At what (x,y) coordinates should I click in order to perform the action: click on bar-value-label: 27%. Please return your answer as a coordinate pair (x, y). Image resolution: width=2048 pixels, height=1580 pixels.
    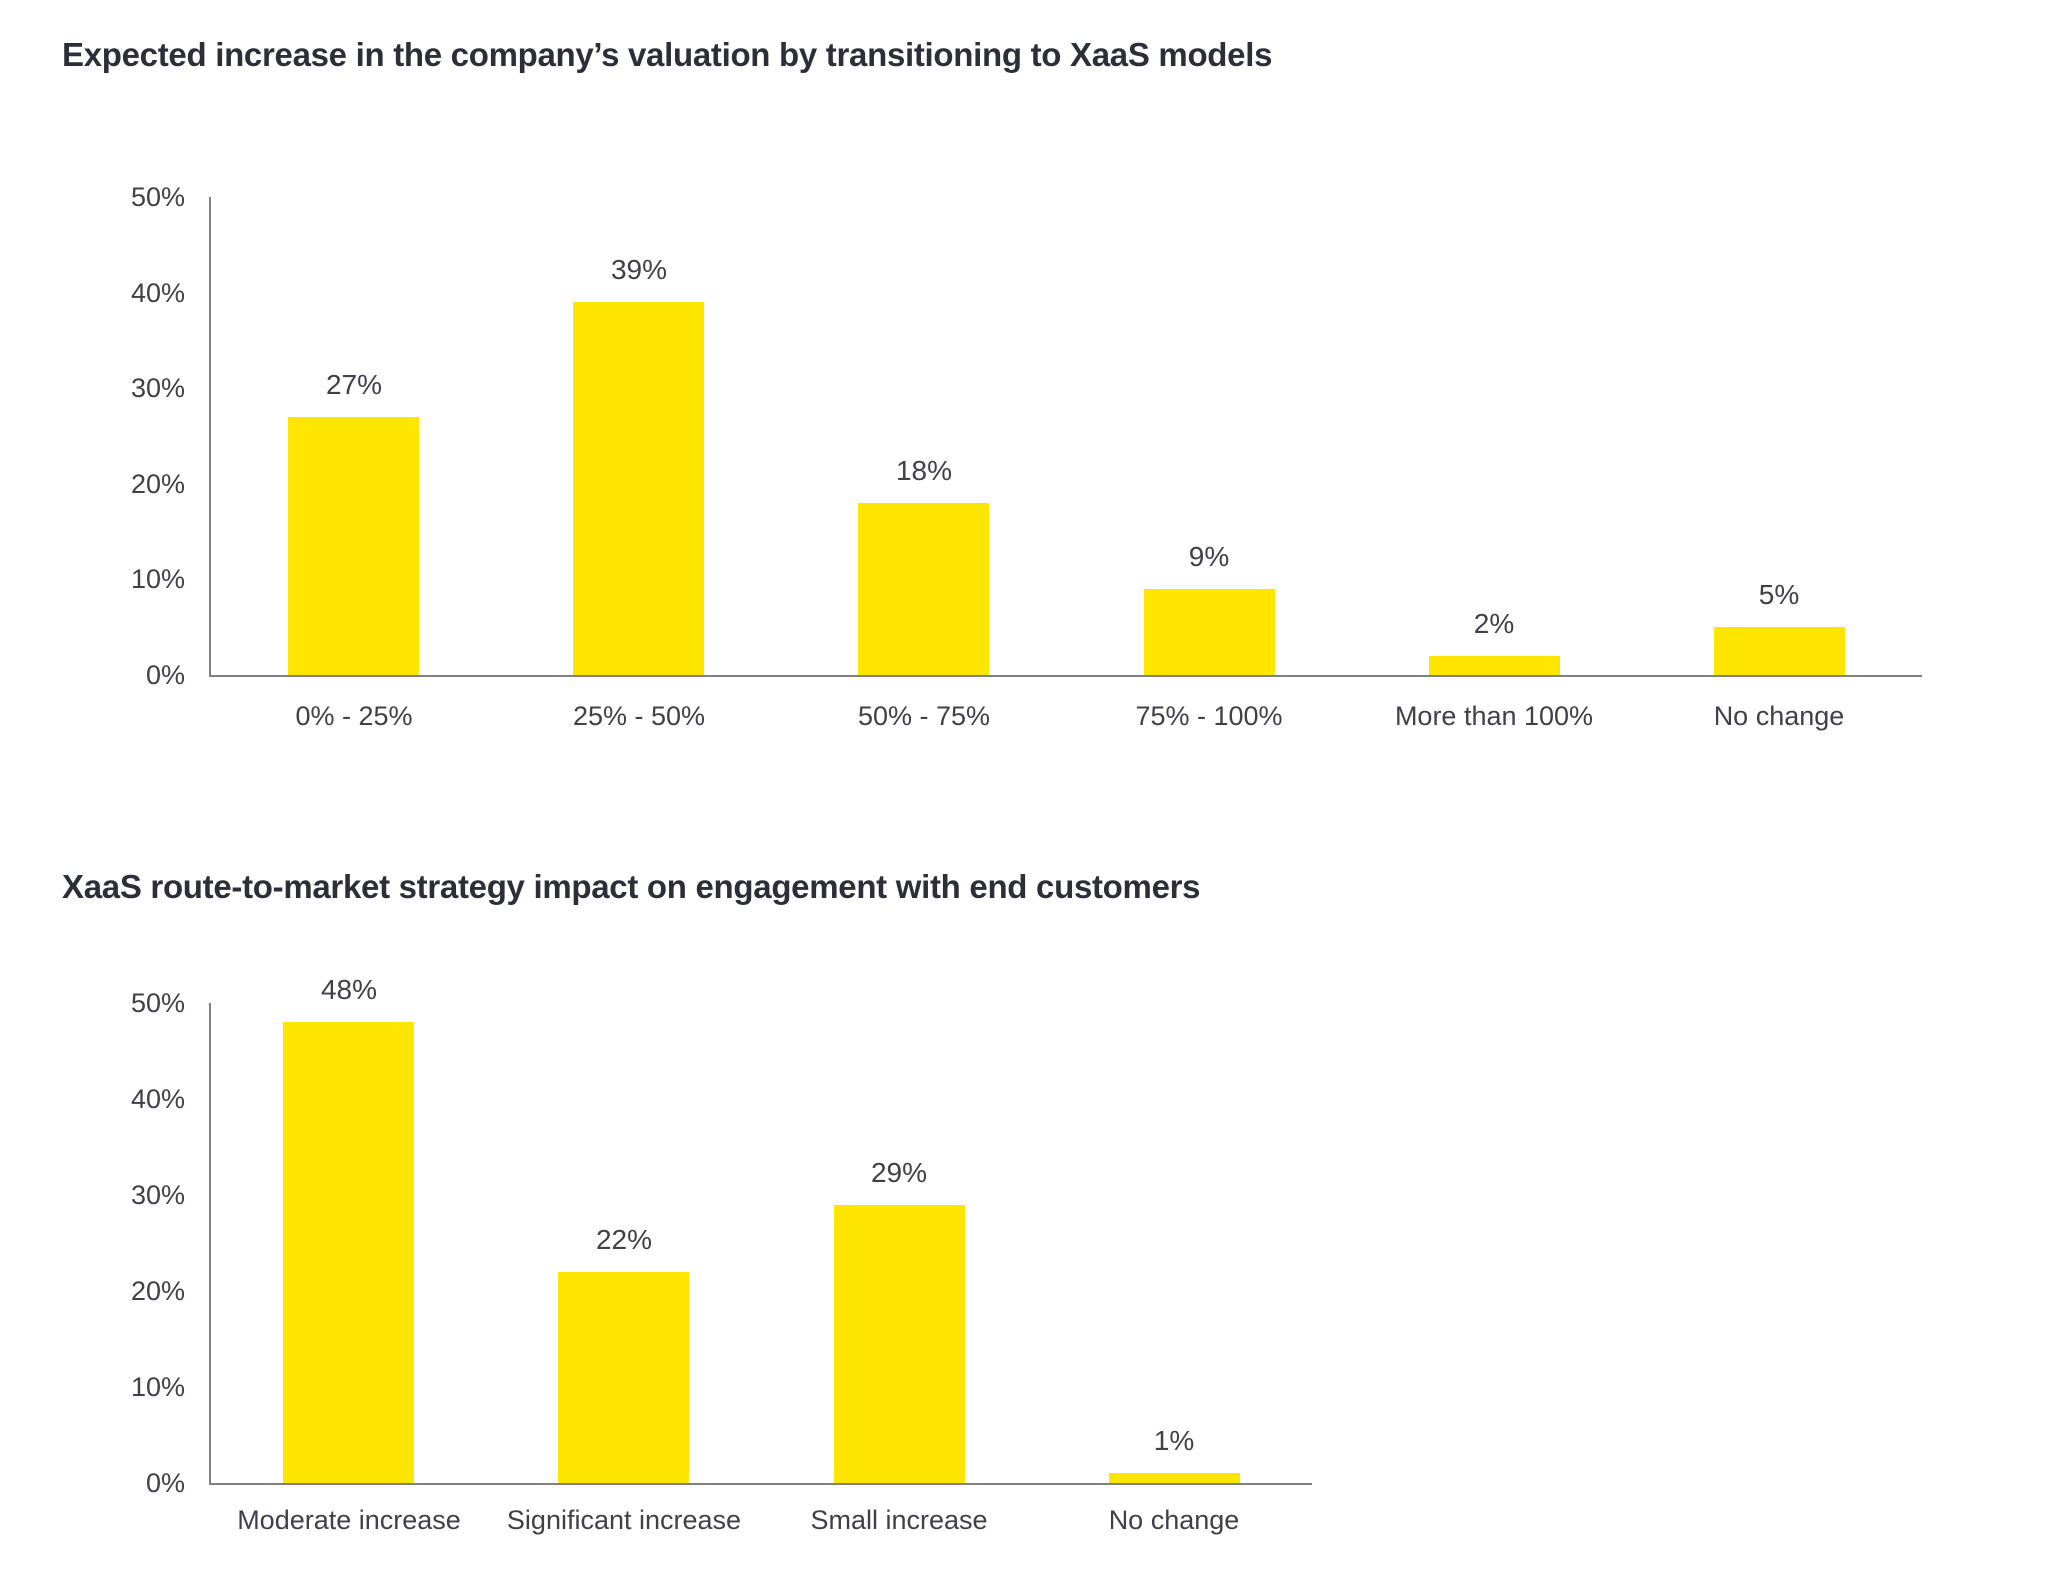
    Looking at the image, I should click on (354, 384).